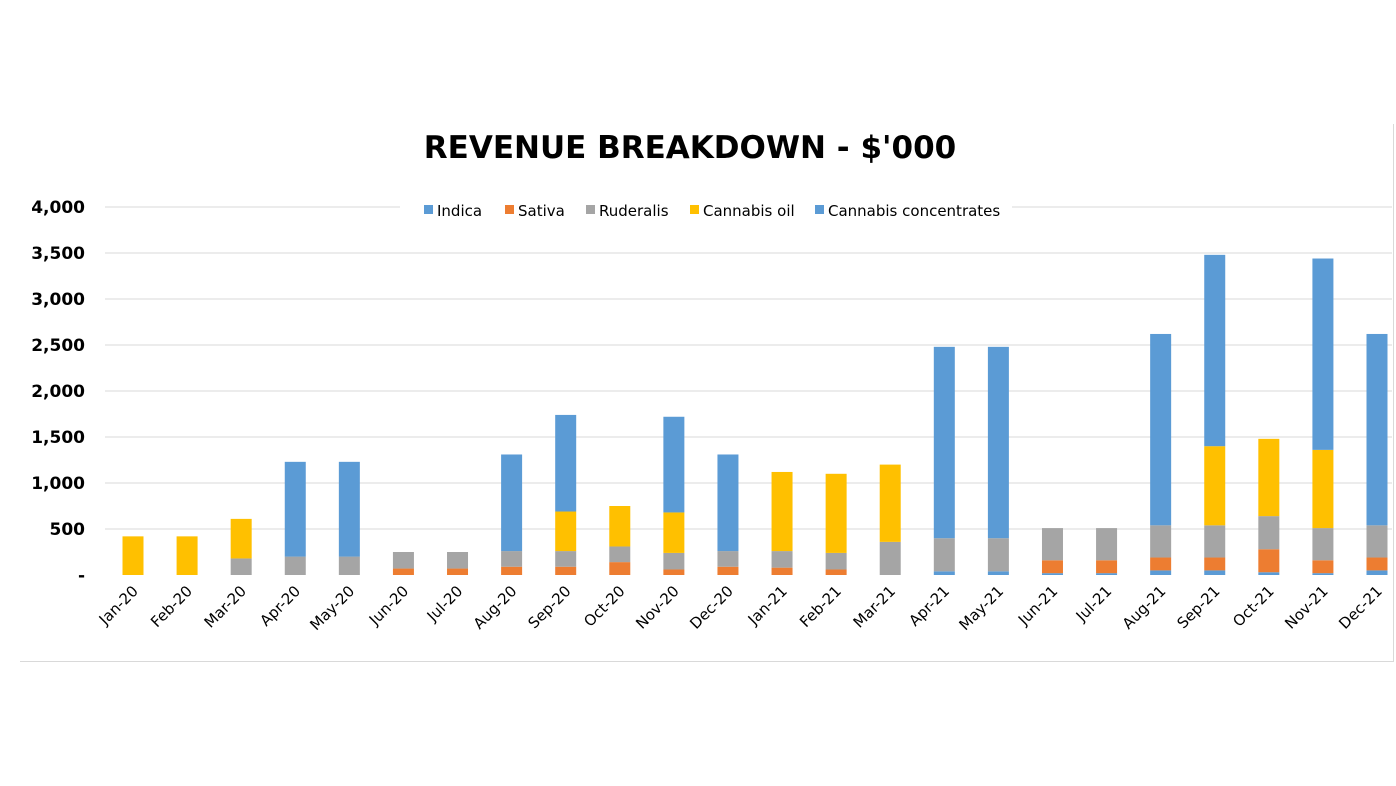  What do you see at coordinates (171, 606) in the screenshot?
I see `x-tick-label: Feb-20` at bounding box center [171, 606].